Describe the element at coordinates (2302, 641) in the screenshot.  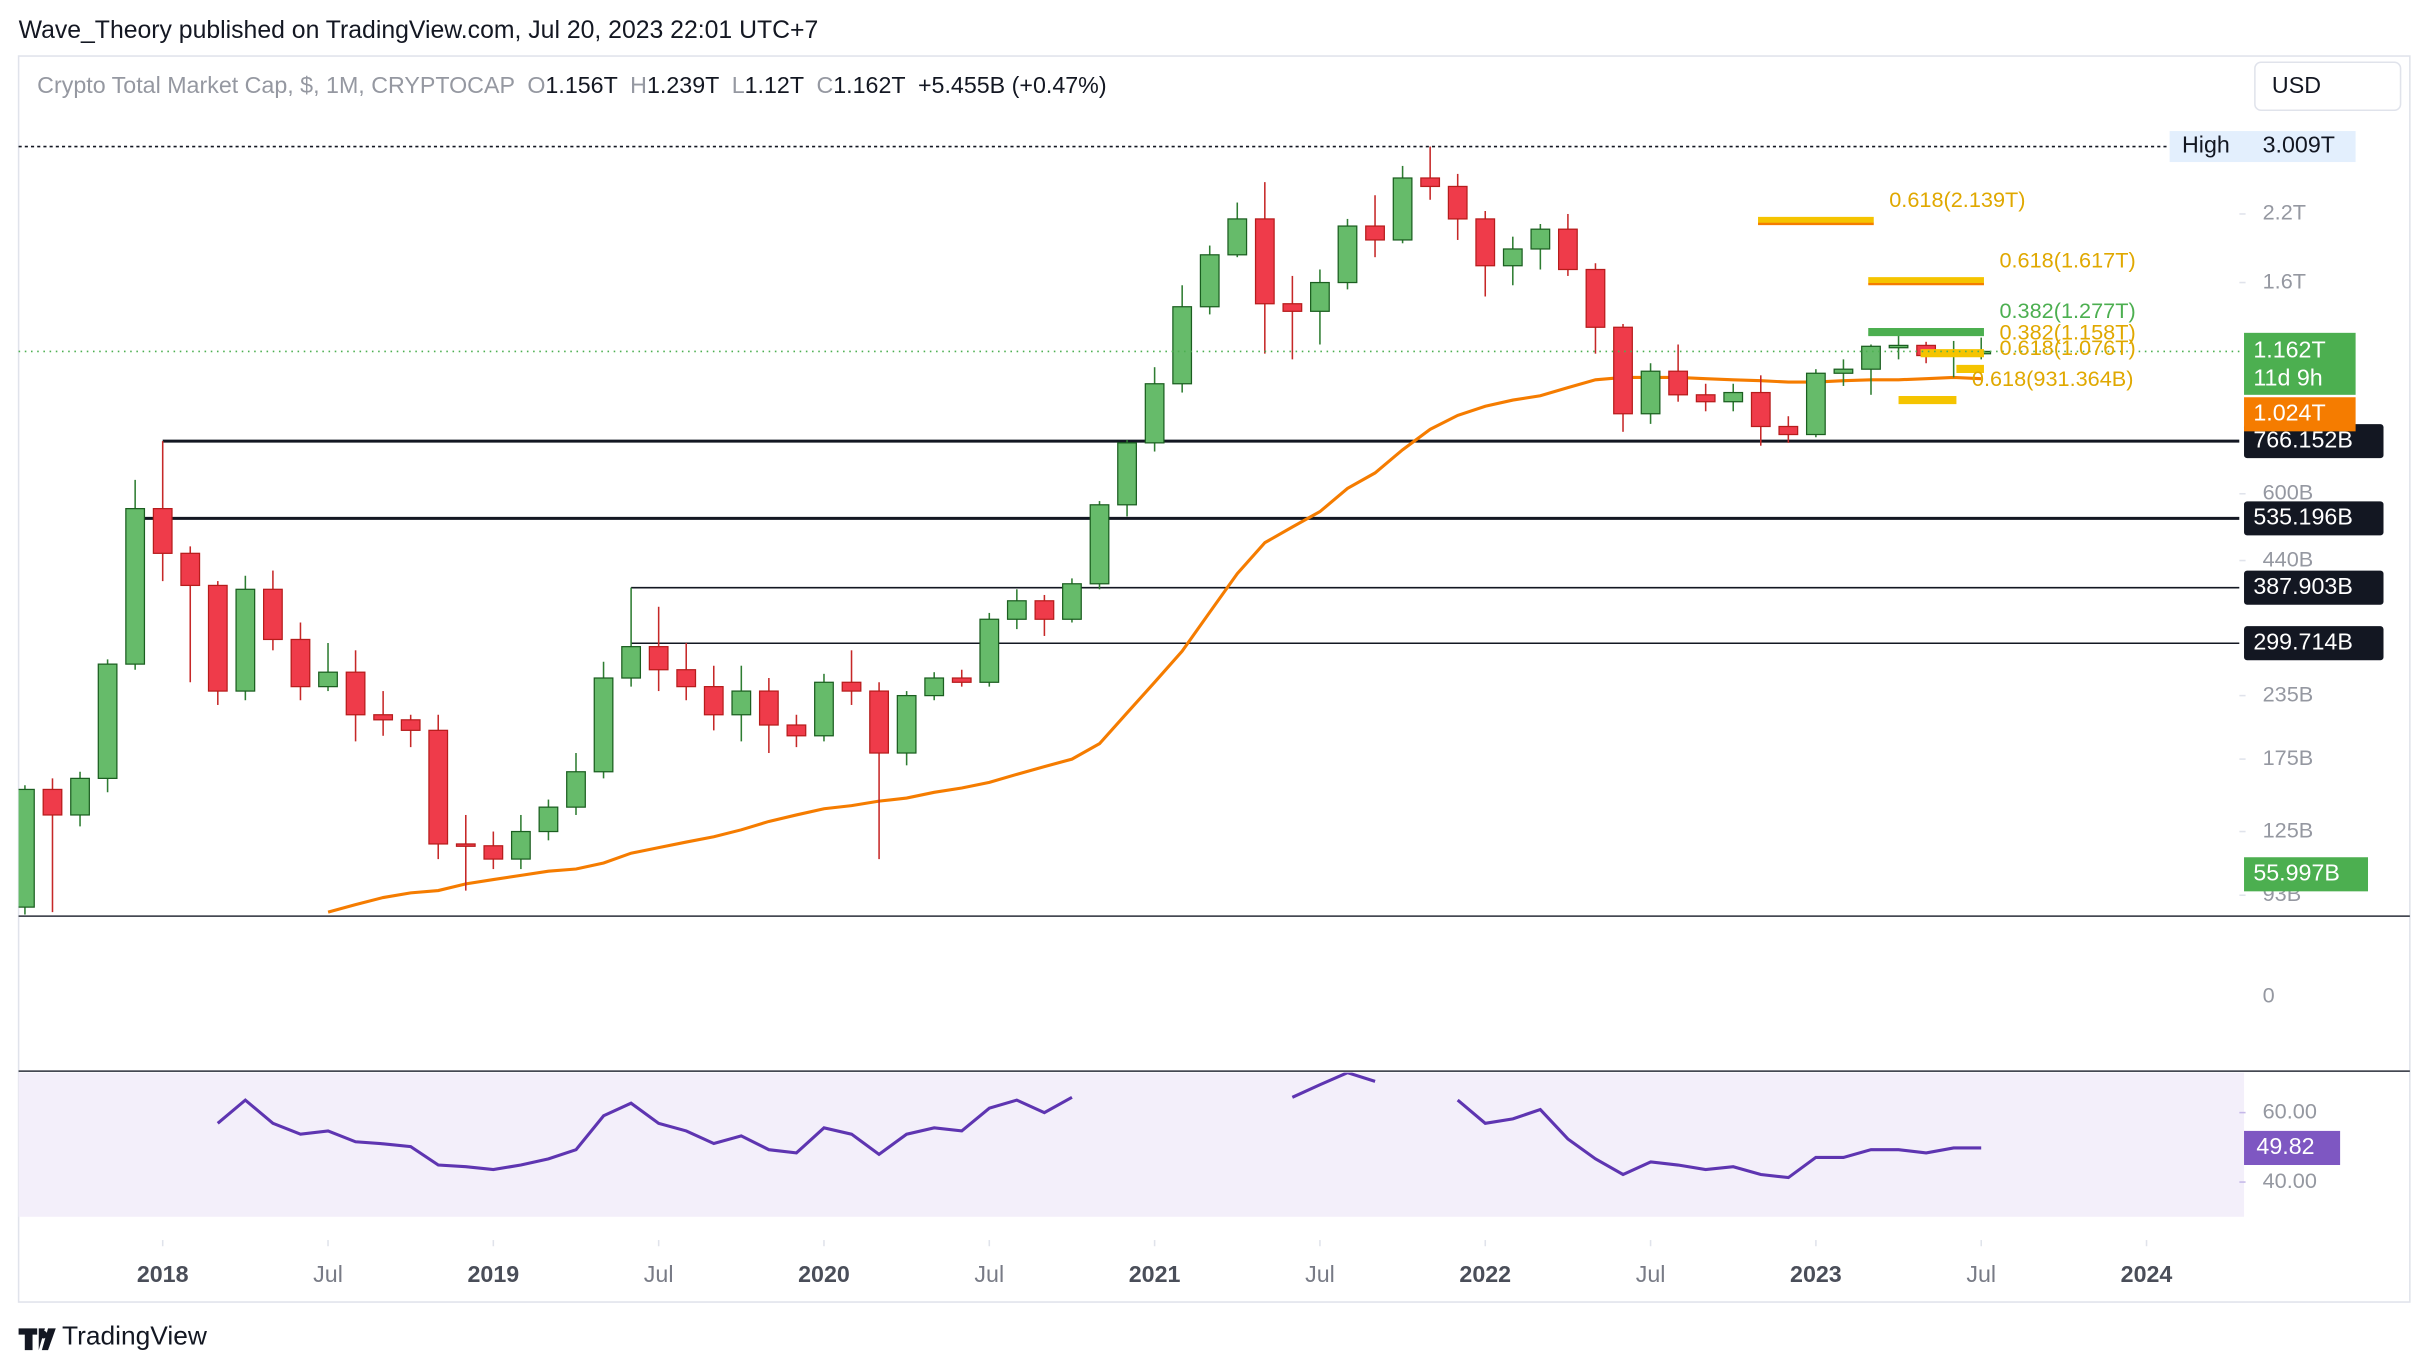
I see `level-label: 299.714B` at that location.